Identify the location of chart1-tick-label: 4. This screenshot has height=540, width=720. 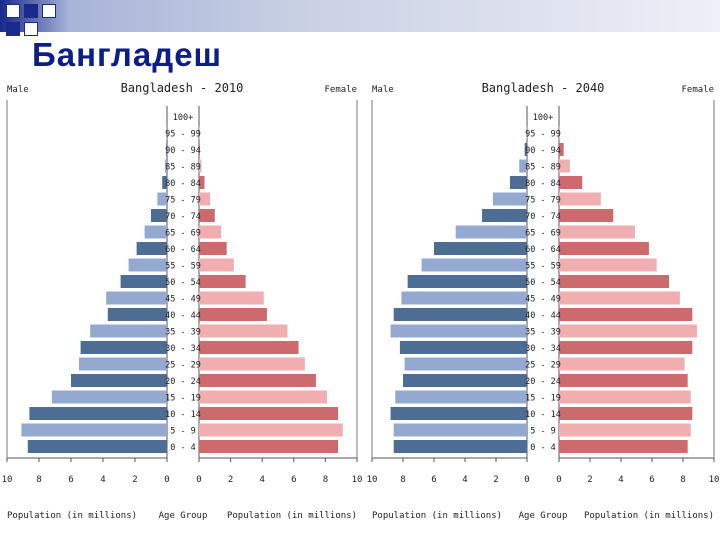
(102, 480).